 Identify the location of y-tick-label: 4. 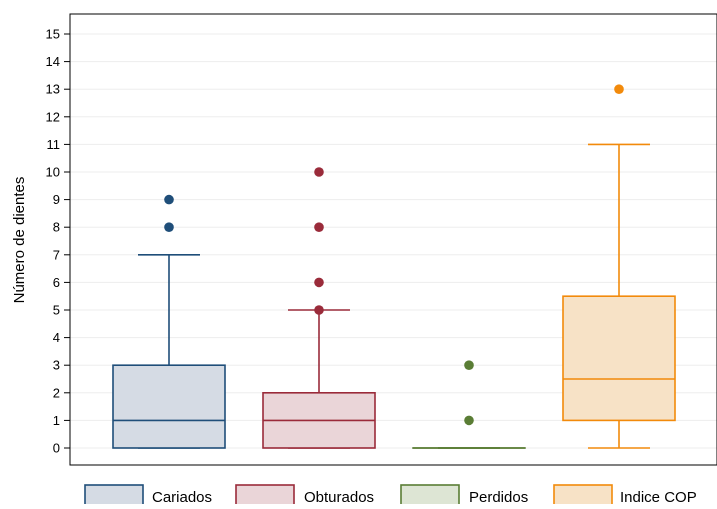
(56, 337).